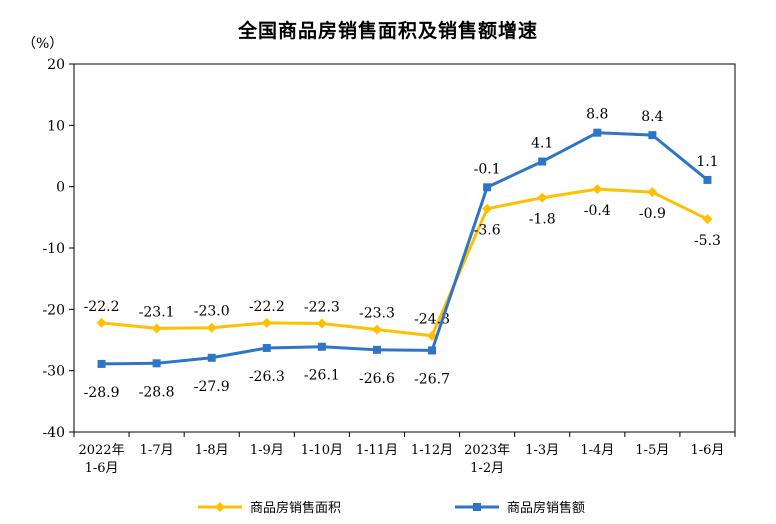  What do you see at coordinates (60, 188) in the screenshot?
I see `y-tick-label: 0` at bounding box center [60, 188].